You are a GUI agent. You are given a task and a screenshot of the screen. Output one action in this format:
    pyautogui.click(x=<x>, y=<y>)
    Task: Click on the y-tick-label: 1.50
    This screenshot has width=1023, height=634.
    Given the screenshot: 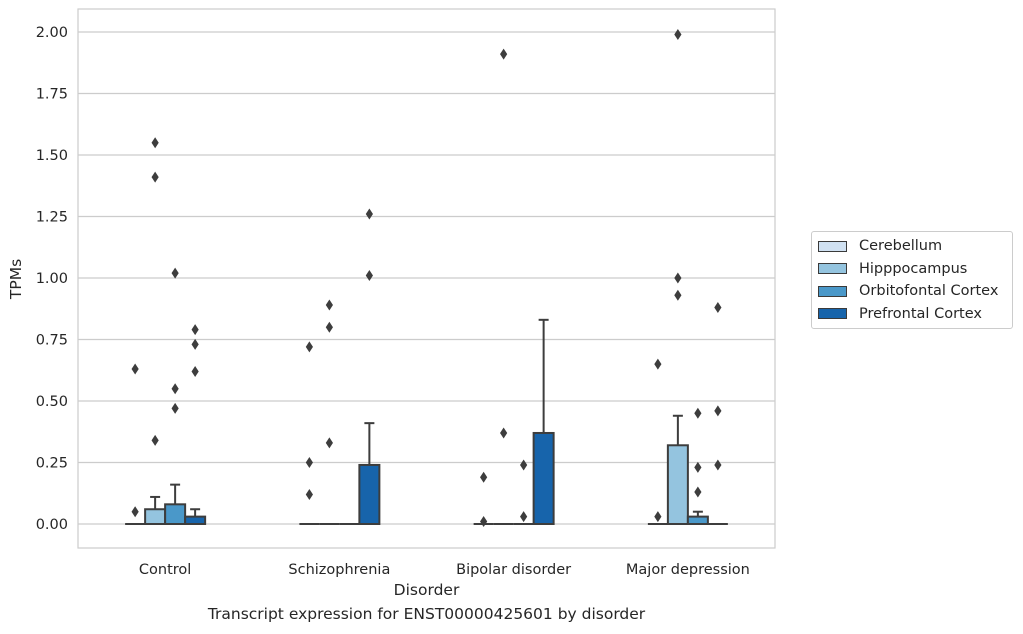 What is the action you would take?
    pyautogui.click(x=52, y=156)
    